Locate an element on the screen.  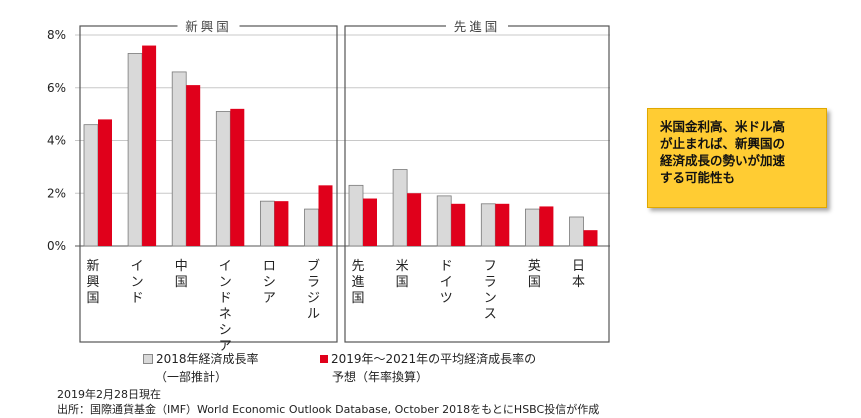
category-label-char: ネ is located at coordinates (225, 314).